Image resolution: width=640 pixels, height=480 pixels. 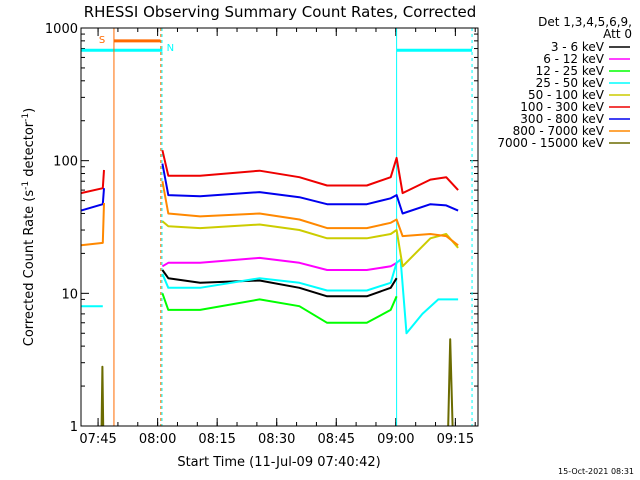 I want to click on legend-entry-label: 50 - 100 keV, so click(x=566, y=95).